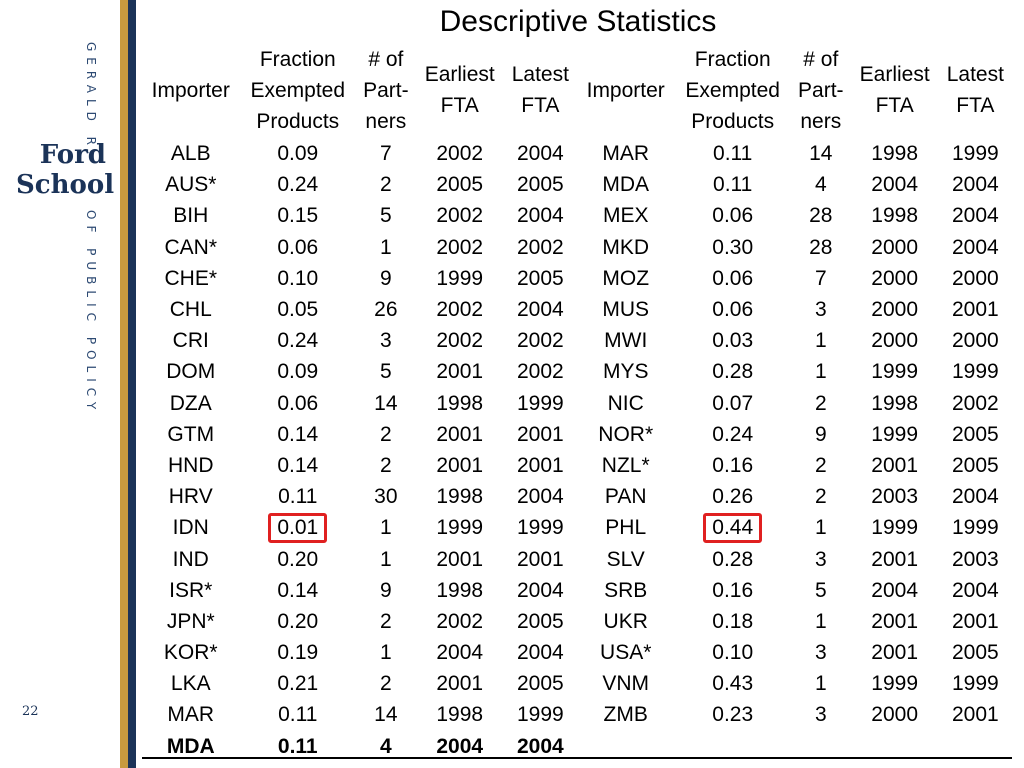  Describe the element at coordinates (540, 341) in the screenshot. I see `left-latest-cell: 2002` at that location.